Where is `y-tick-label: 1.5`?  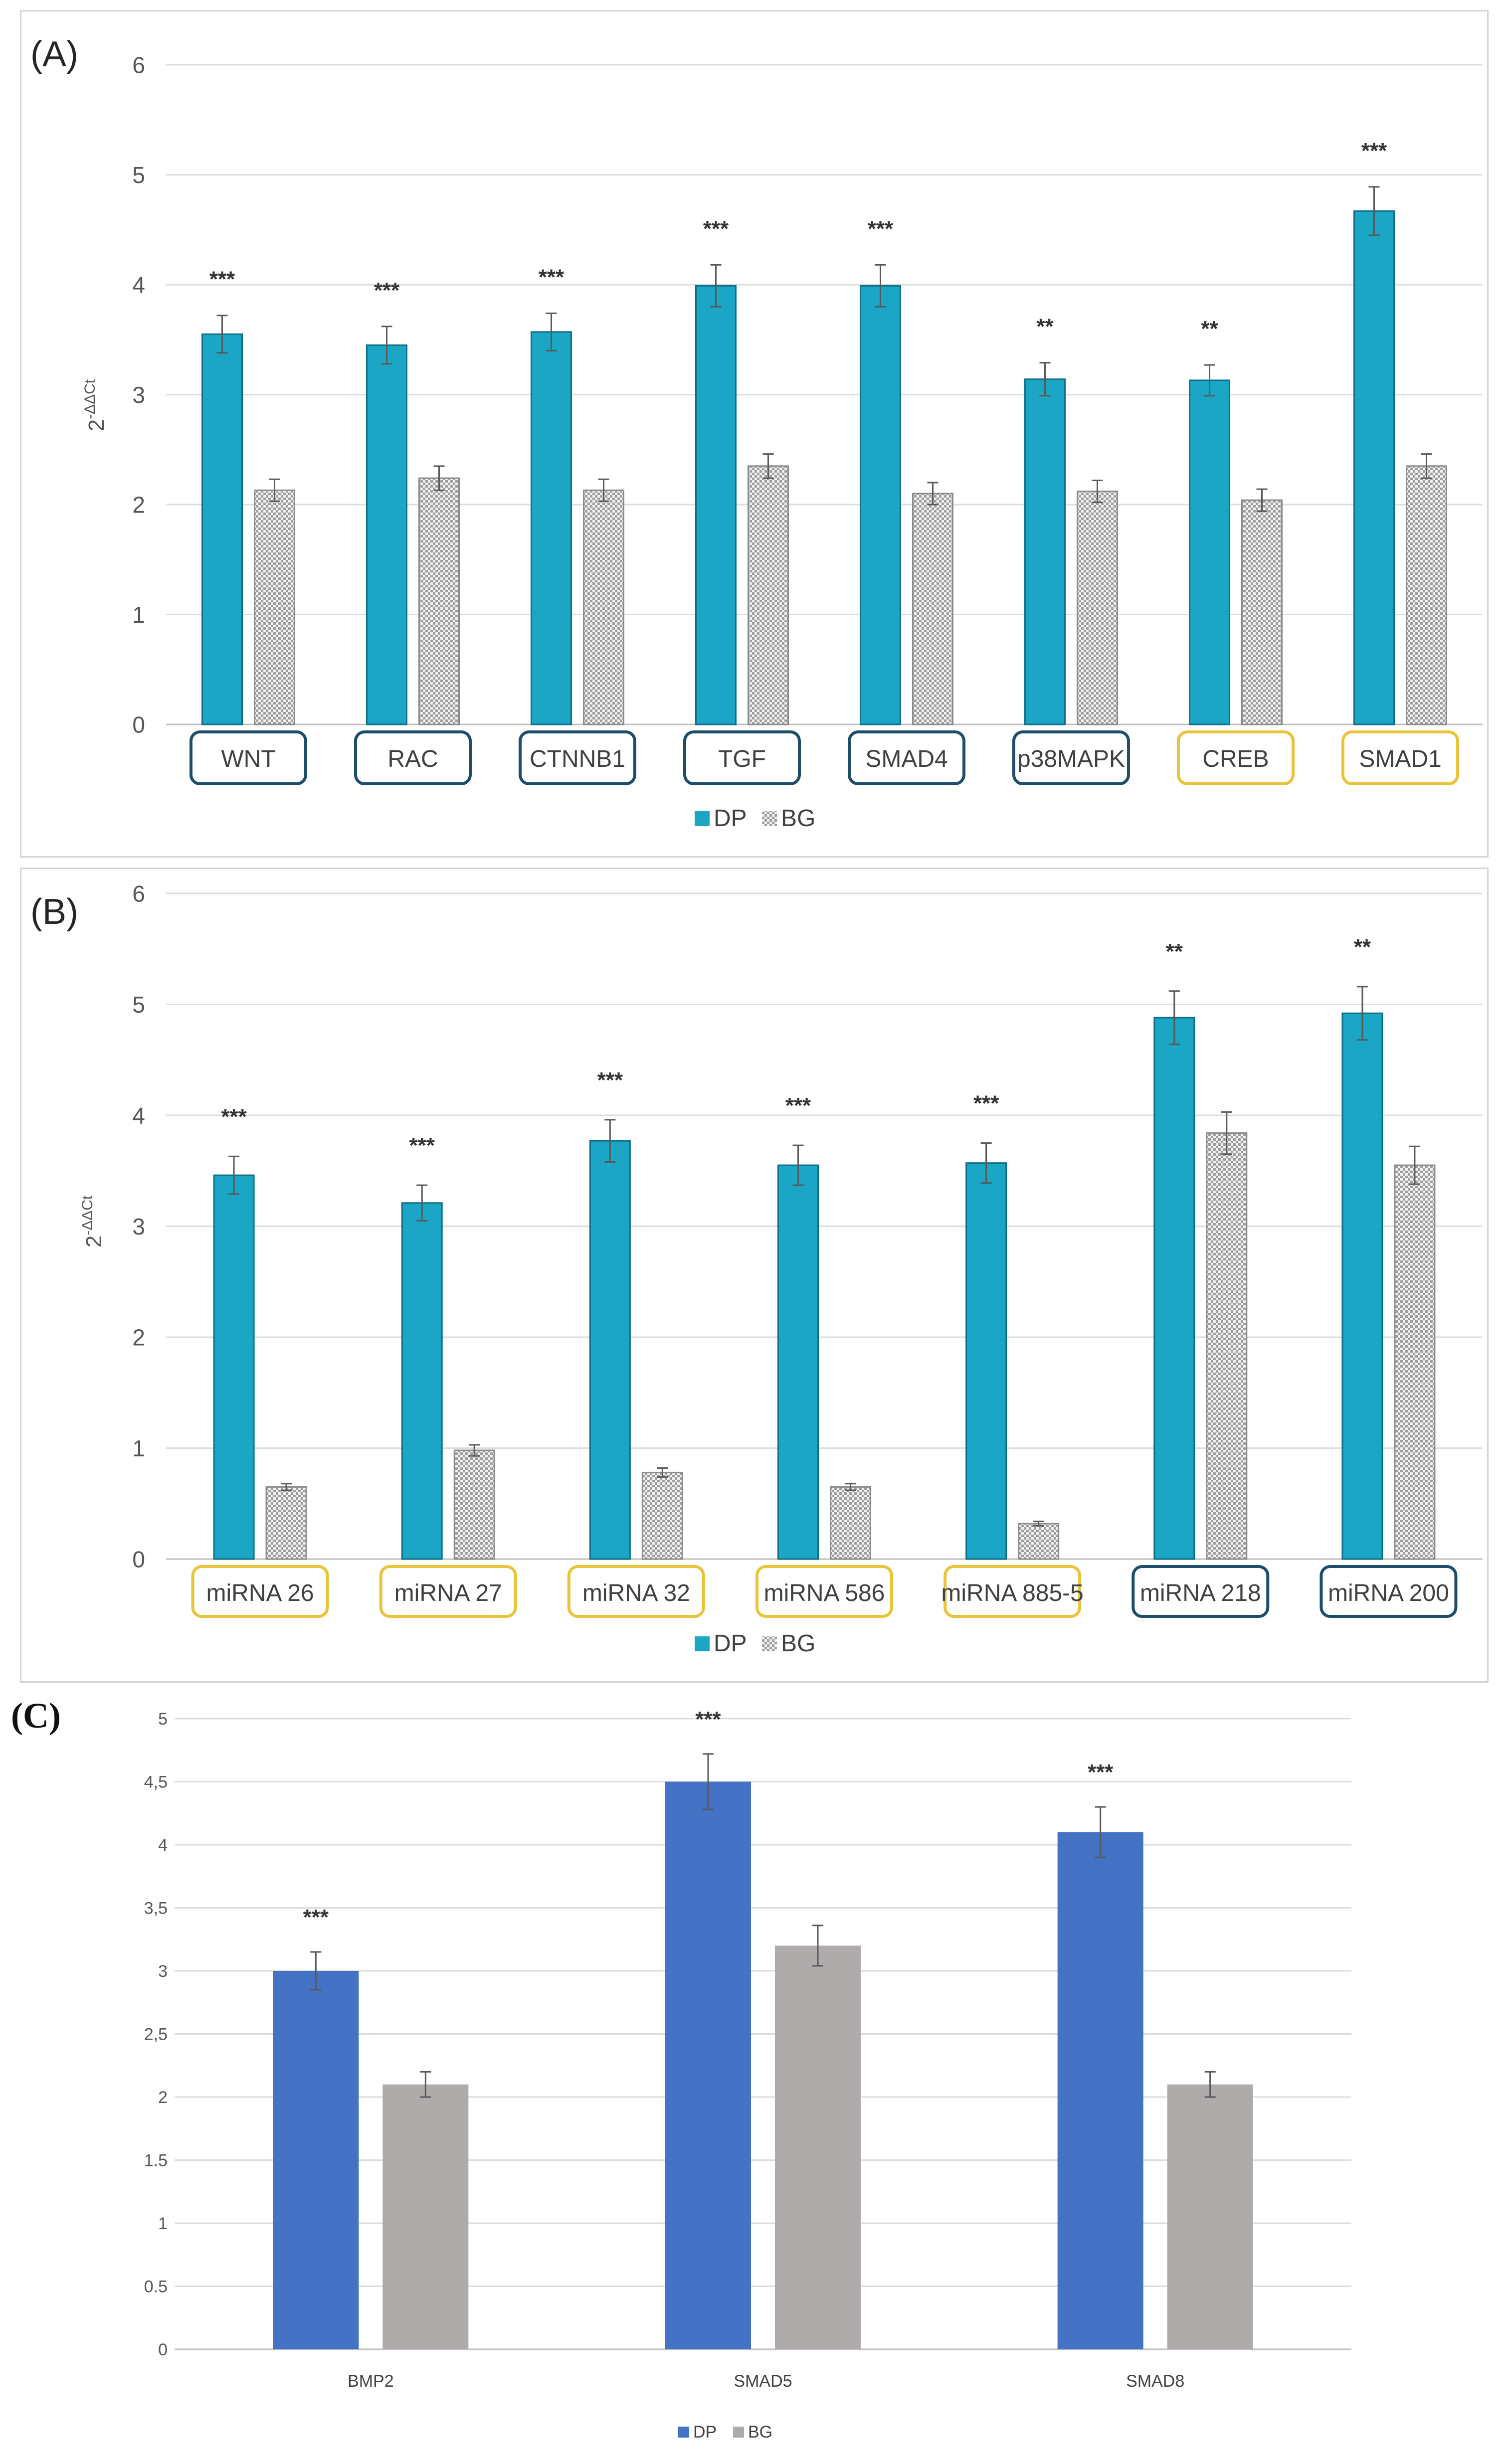 y-tick-label: 1.5 is located at coordinates (156, 2161).